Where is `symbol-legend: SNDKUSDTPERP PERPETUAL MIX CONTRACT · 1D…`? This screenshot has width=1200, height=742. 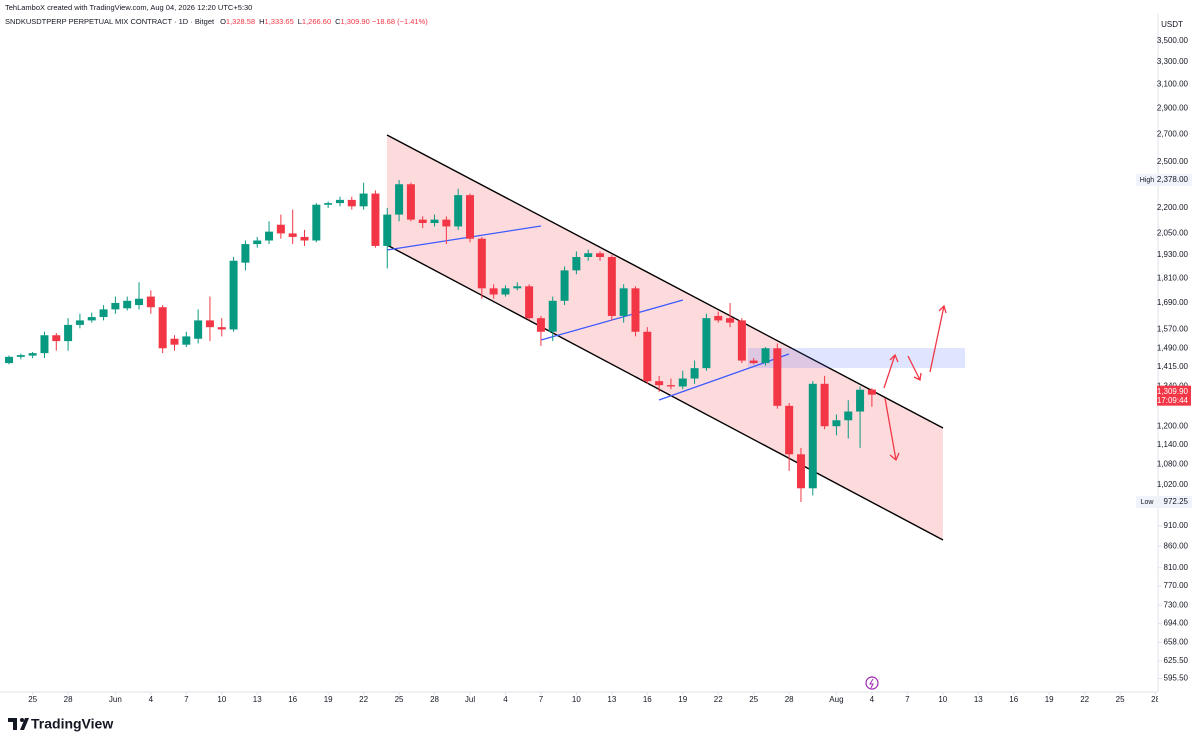 symbol-legend: SNDKUSDTPERP PERPETUAL MIX CONTRACT · 1D… is located at coordinates (216, 21).